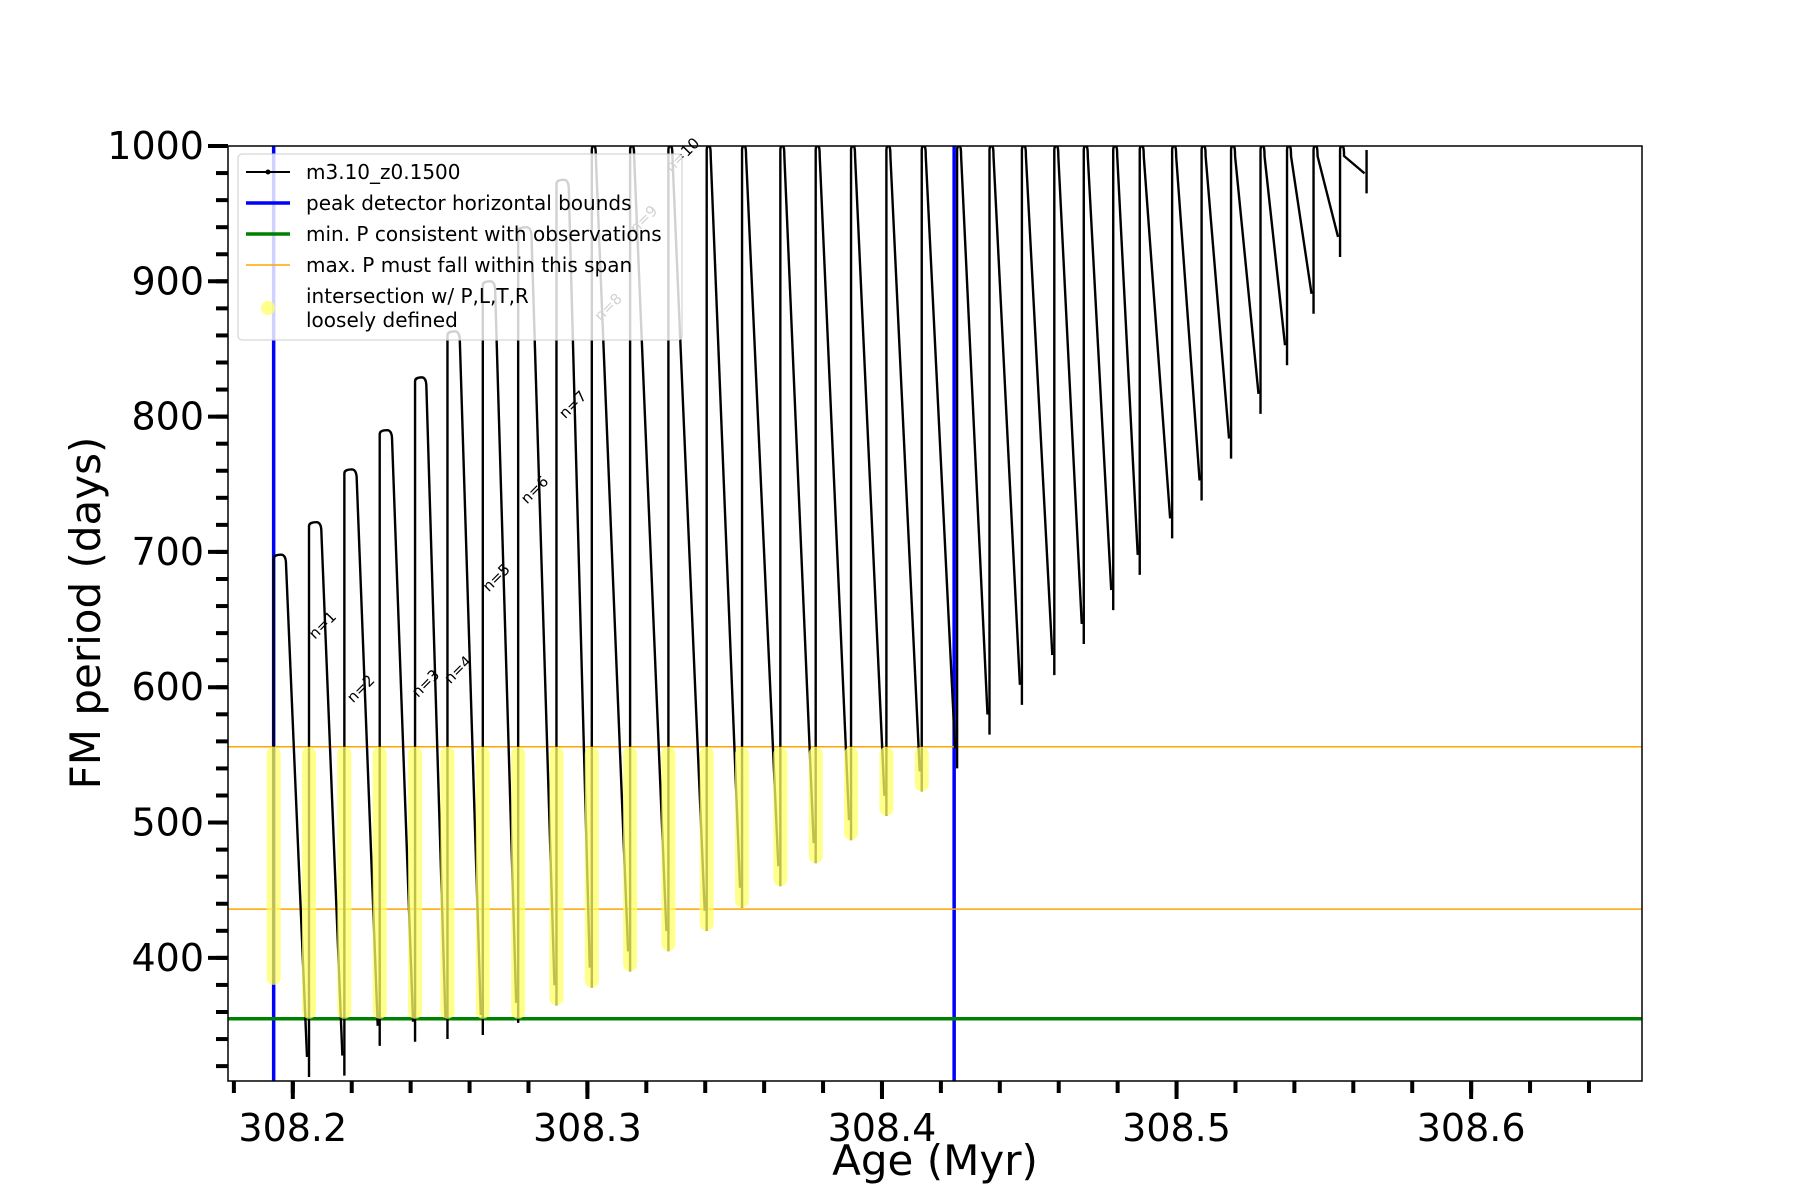  I want to click on x-axis-label: Age (Myr), so click(935, 1160).